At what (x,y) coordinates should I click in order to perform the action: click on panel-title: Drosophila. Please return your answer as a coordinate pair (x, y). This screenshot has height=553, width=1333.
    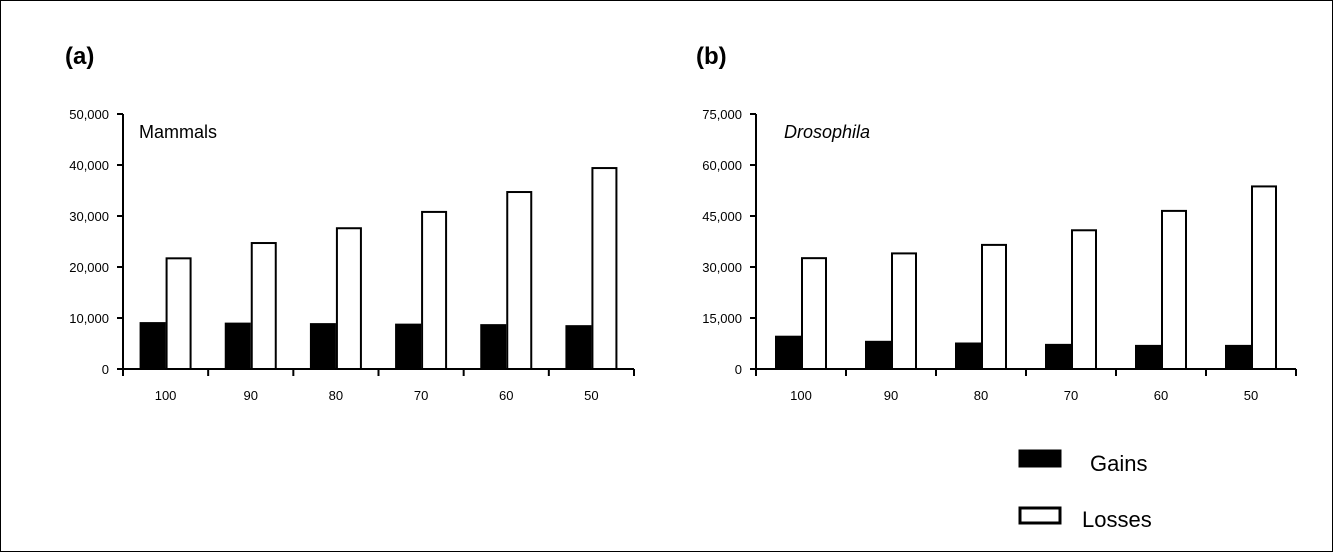
    Looking at the image, I should click on (827, 132).